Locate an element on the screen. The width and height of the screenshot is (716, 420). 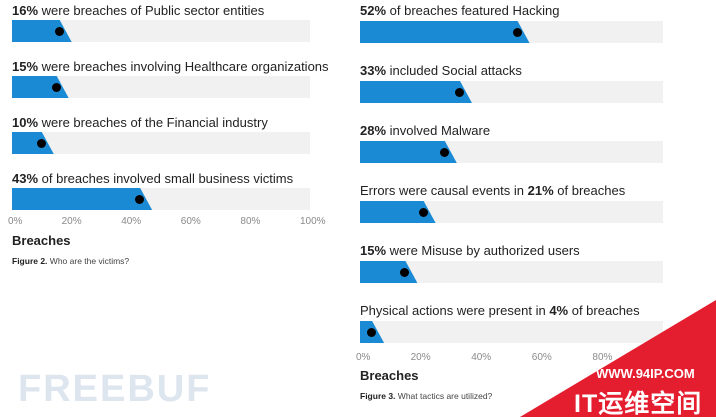
watermark-cn-text: IT运维空间 is located at coordinates (638, 404).